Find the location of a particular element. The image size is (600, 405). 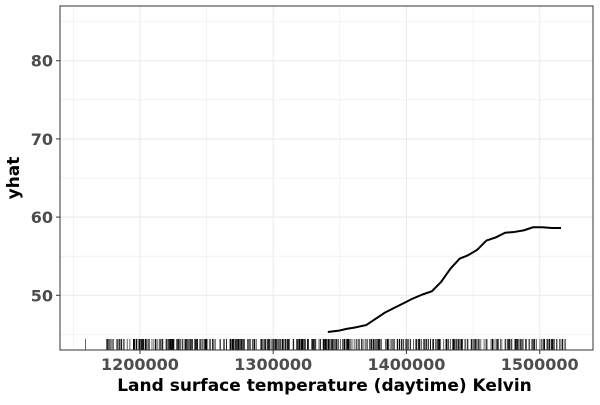

y-axis-title: yhat is located at coordinates (14, 178).